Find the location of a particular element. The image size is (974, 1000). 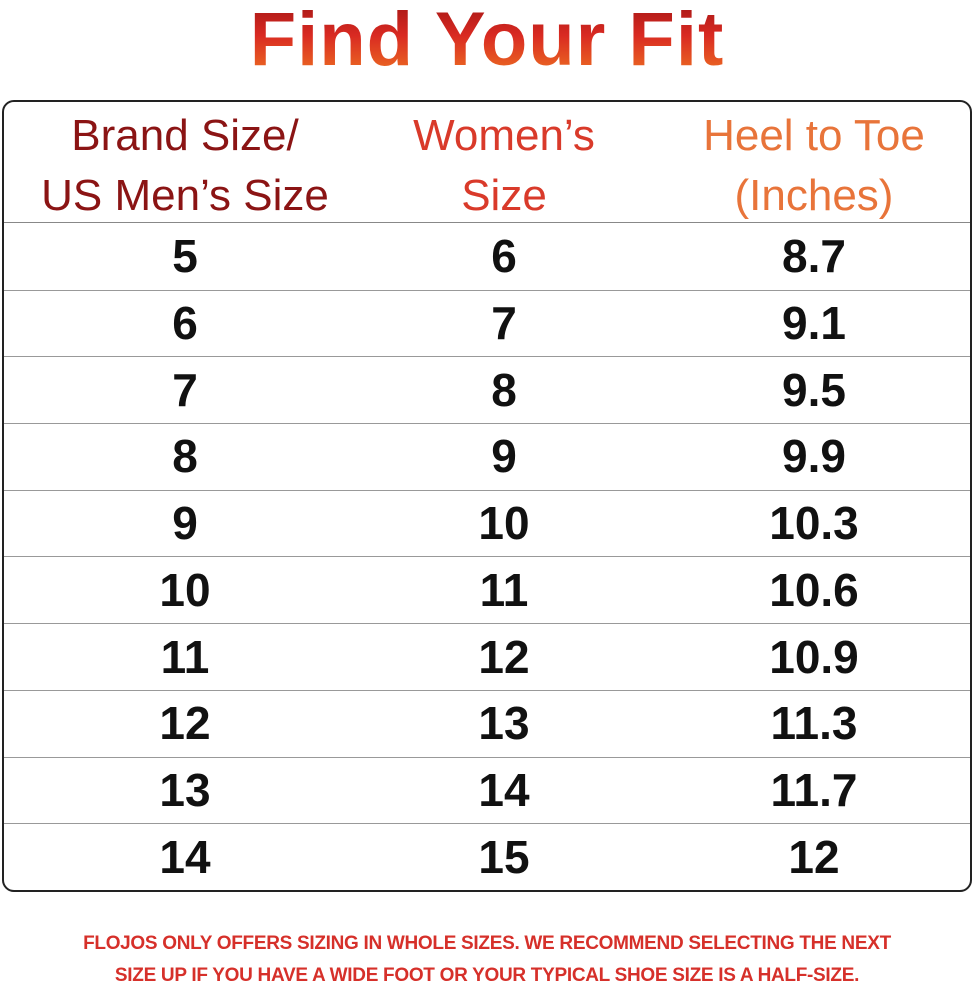

table-row: 9 10 10.3 is located at coordinates (487, 524).